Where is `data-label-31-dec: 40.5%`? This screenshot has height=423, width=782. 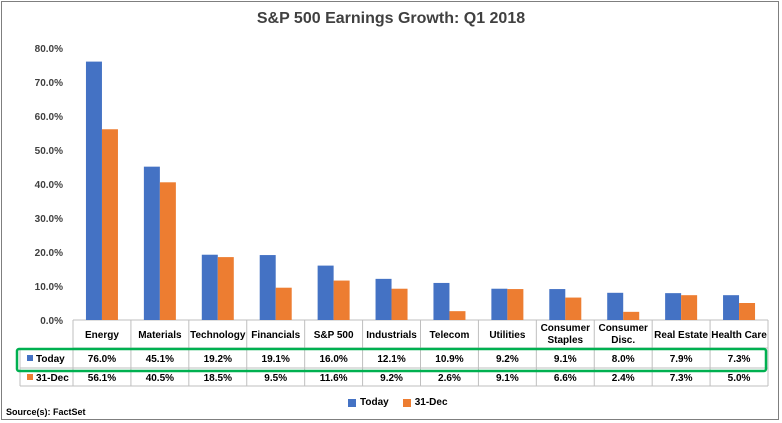 data-label-31-dec: 40.5% is located at coordinates (160, 378).